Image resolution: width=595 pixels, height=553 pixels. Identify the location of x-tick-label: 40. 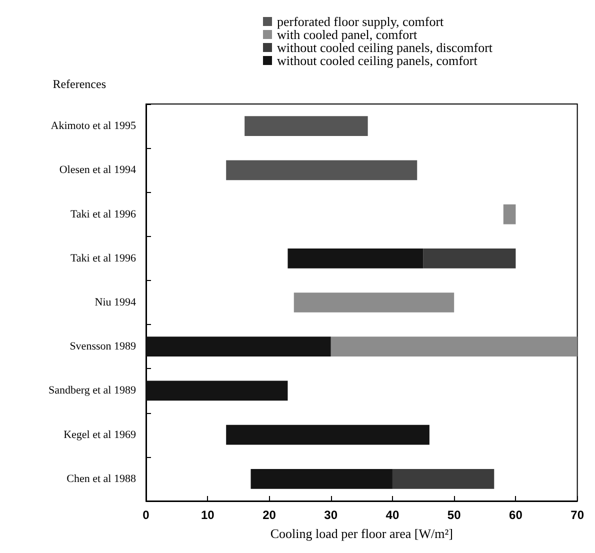
(393, 515).